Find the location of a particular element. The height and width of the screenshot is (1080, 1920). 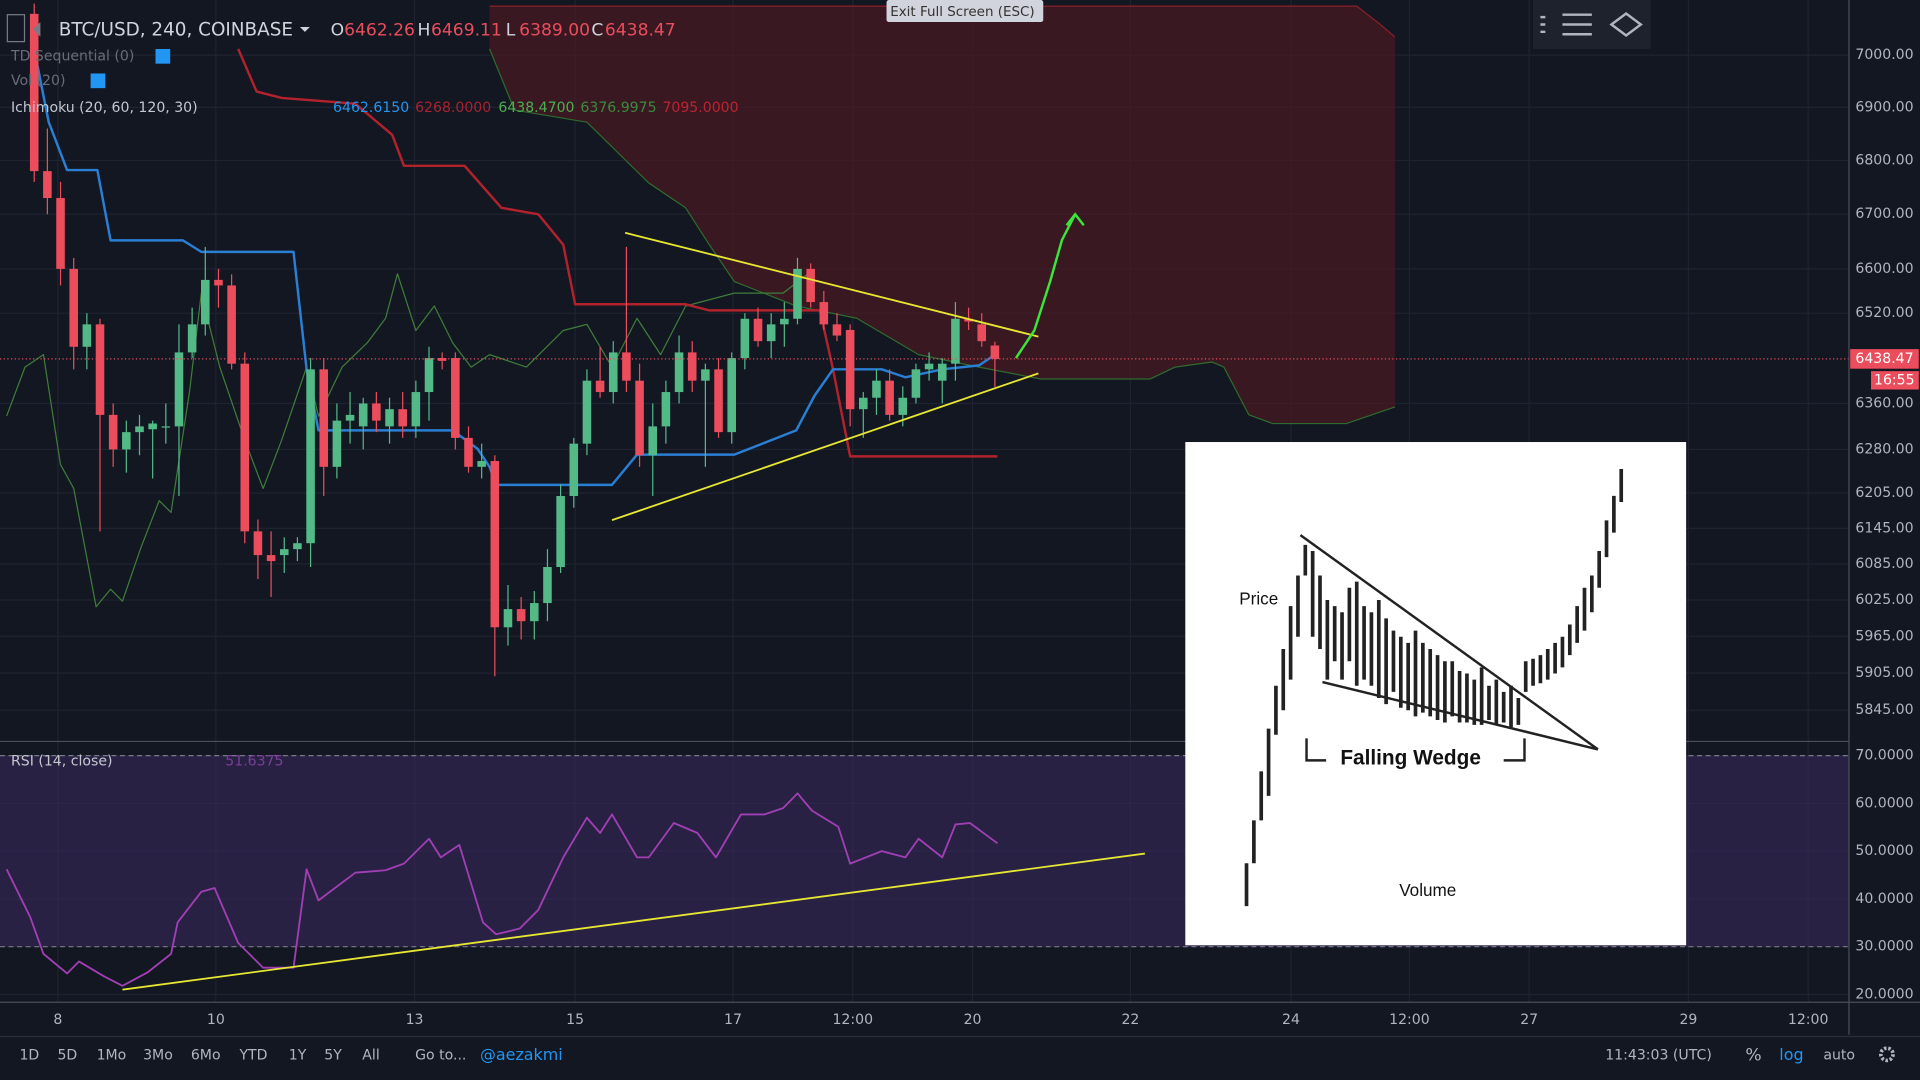

y-tick-label: 6600.00 is located at coordinates (1884, 269).